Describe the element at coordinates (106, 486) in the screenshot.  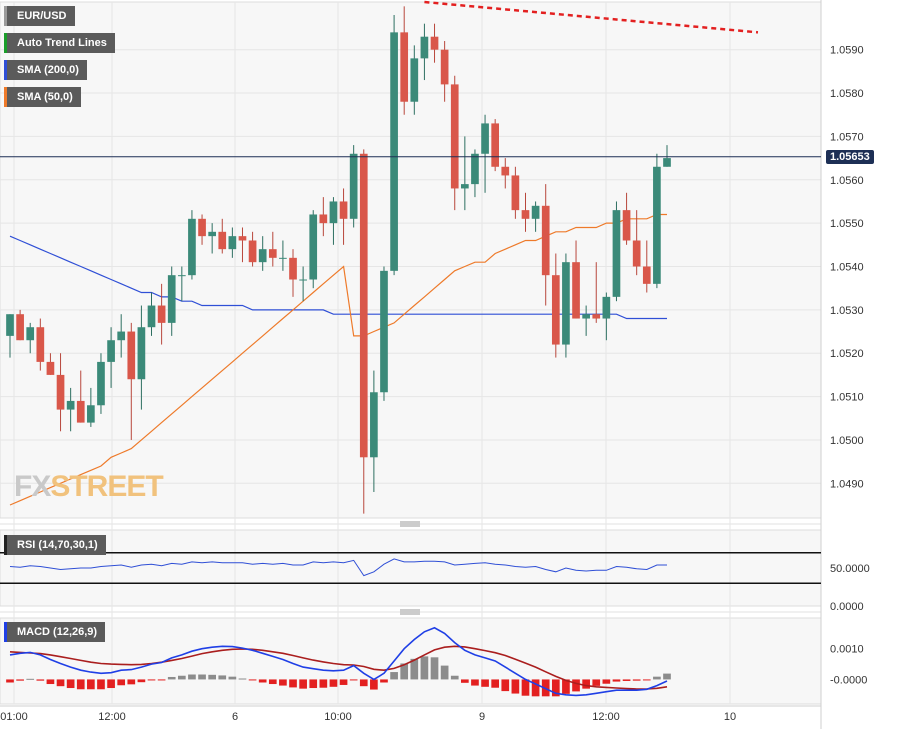
I see `watermark-street: STREET` at that location.